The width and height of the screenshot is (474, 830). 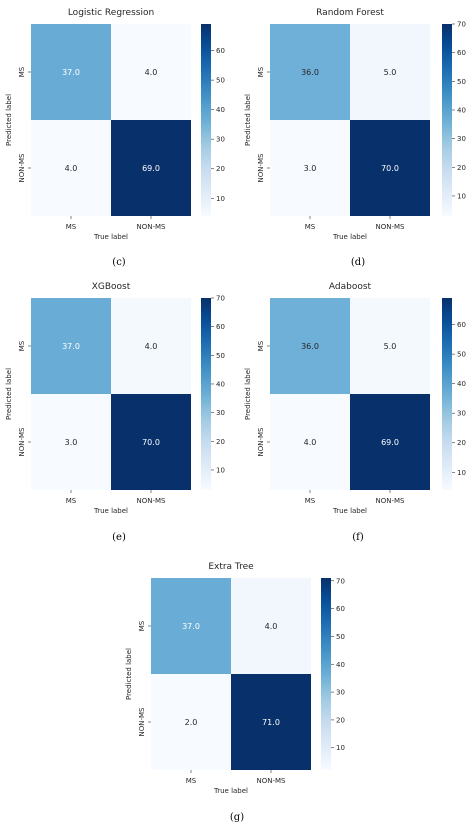 What do you see at coordinates (358, 537) in the screenshot?
I see `panel-label: (f)` at bounding box center [358, 537].